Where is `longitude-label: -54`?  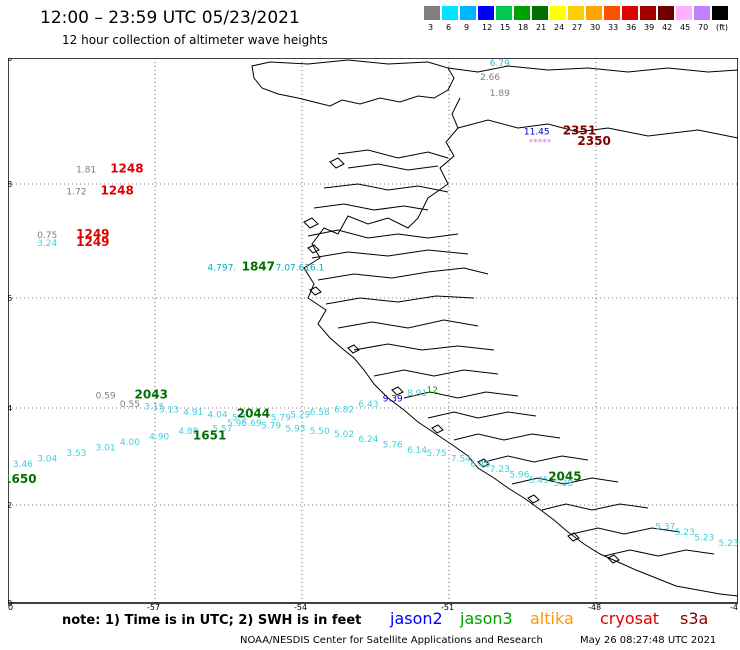
longitude-label: -54 is located at coordinates (300, 607).